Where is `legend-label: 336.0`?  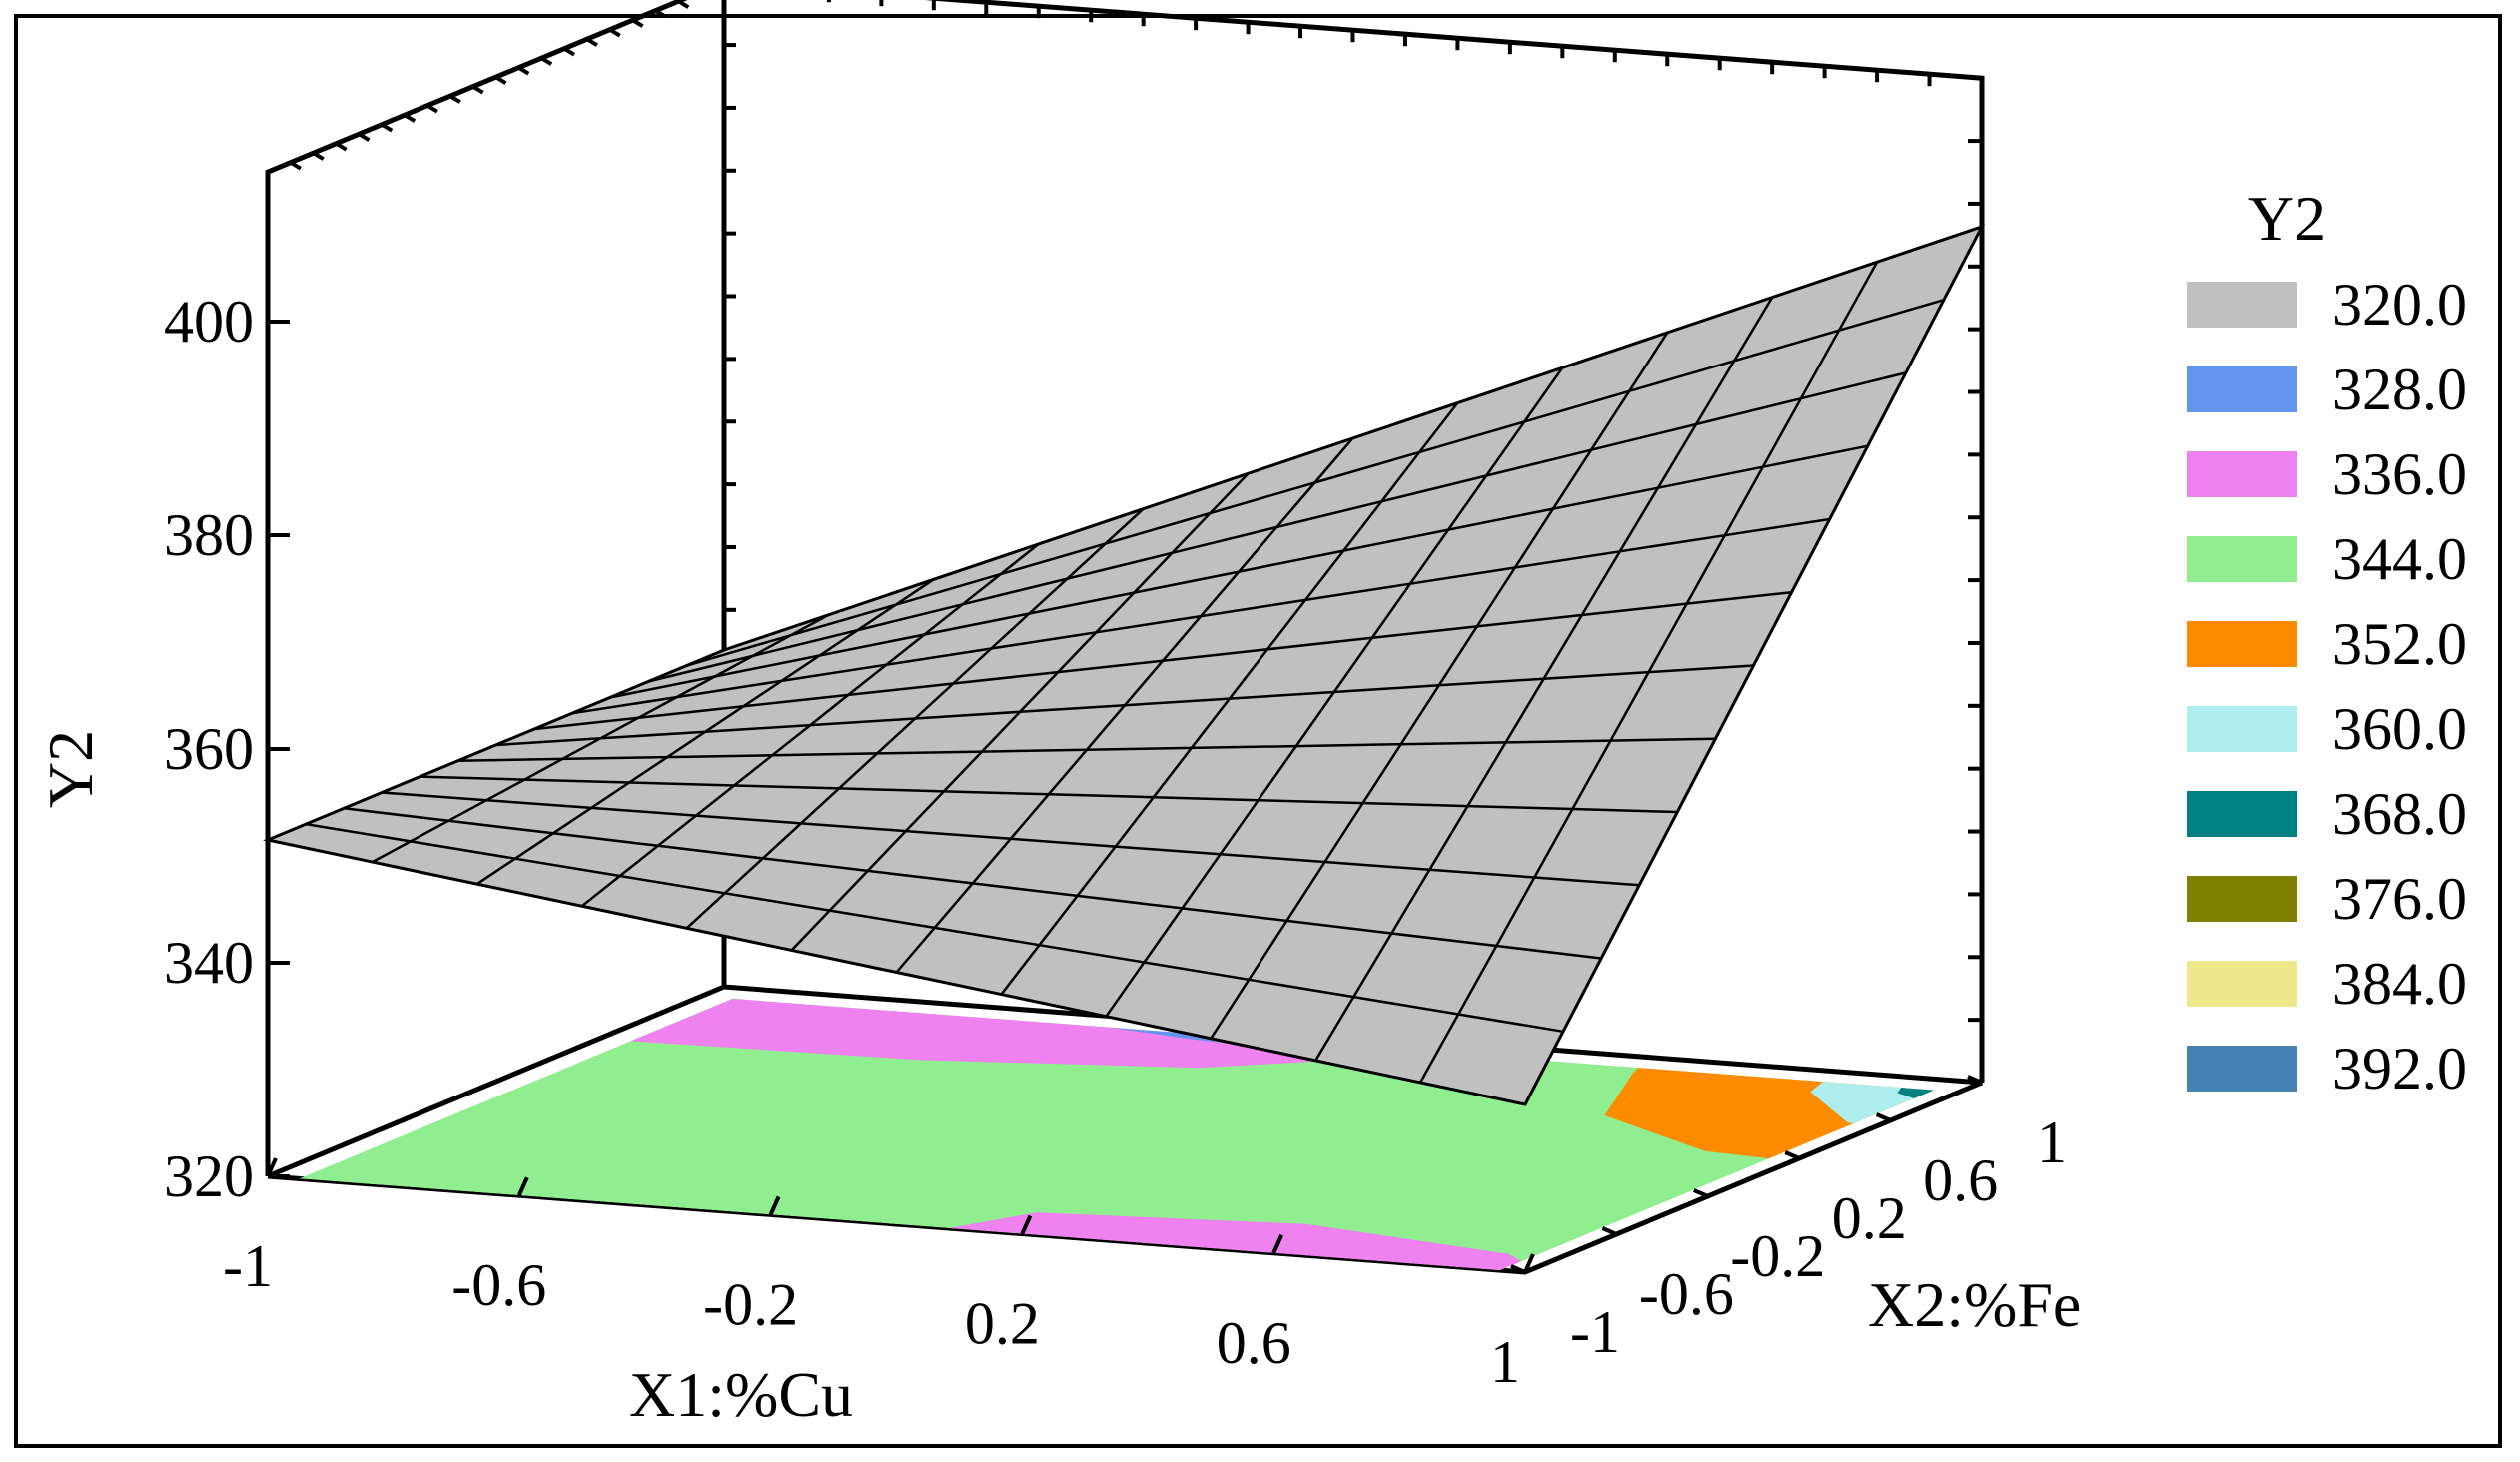
legend-label: 336.0 is located at coordinates (2399, 474).